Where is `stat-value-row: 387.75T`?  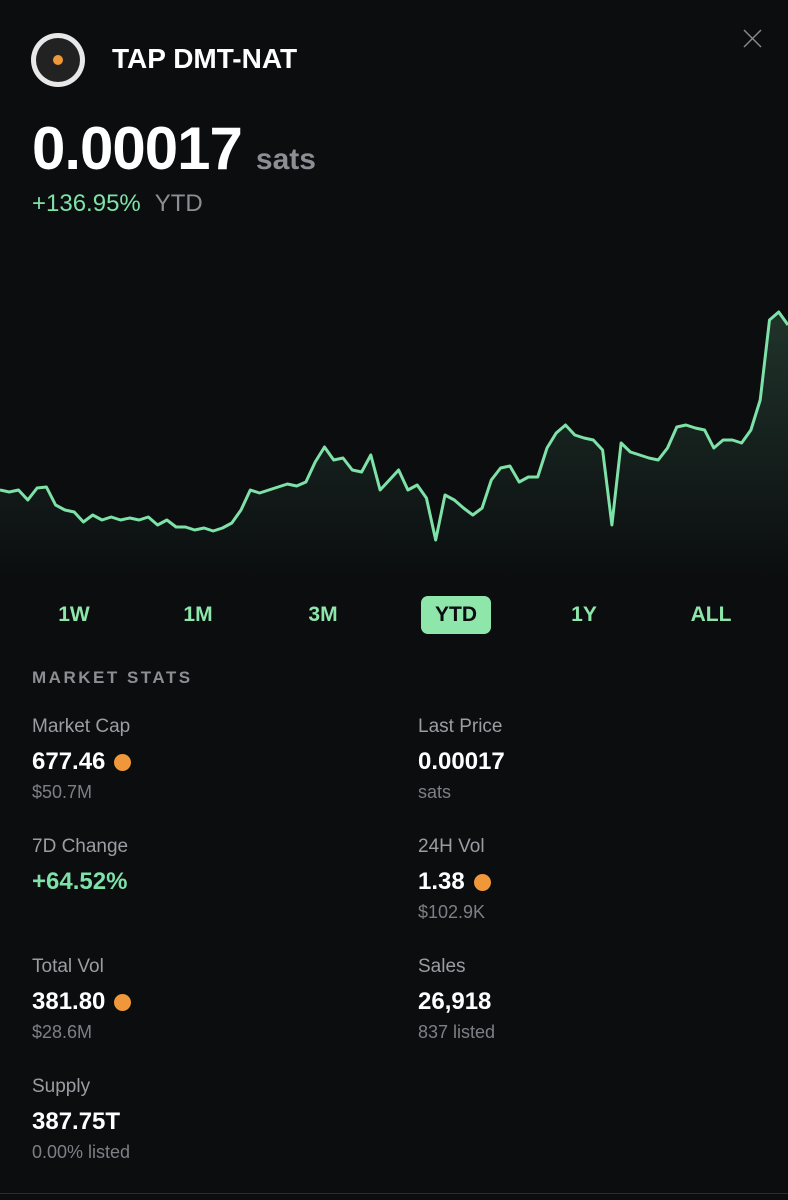
stat-value-row: 387.75T is located at coordinates (81, 1122).